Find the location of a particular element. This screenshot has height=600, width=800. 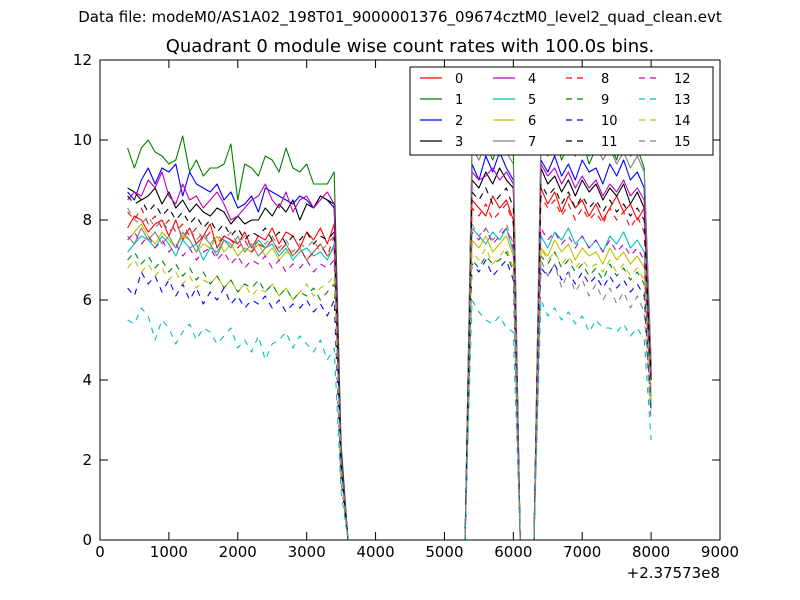

legend-label-2: 2 is located at coordinates (459, 121).